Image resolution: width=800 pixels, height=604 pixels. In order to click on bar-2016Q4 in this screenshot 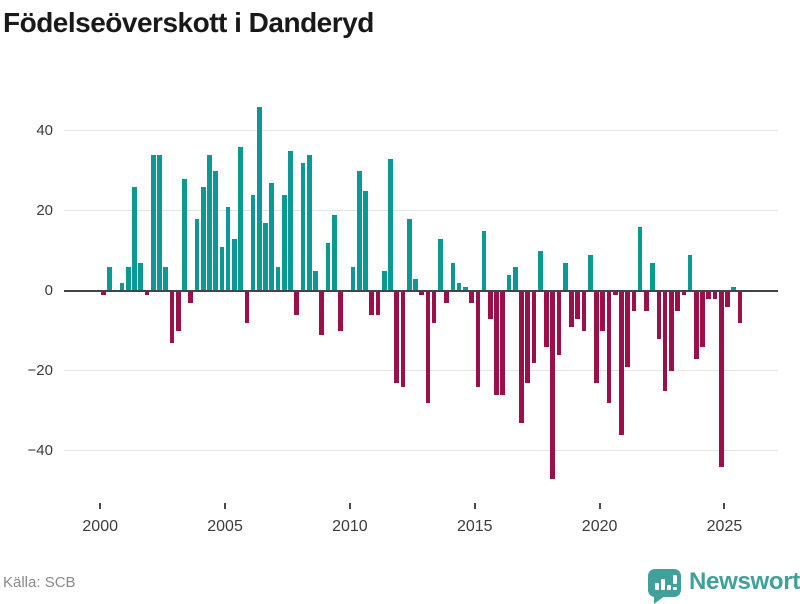, I will do `click(521, 356)`.